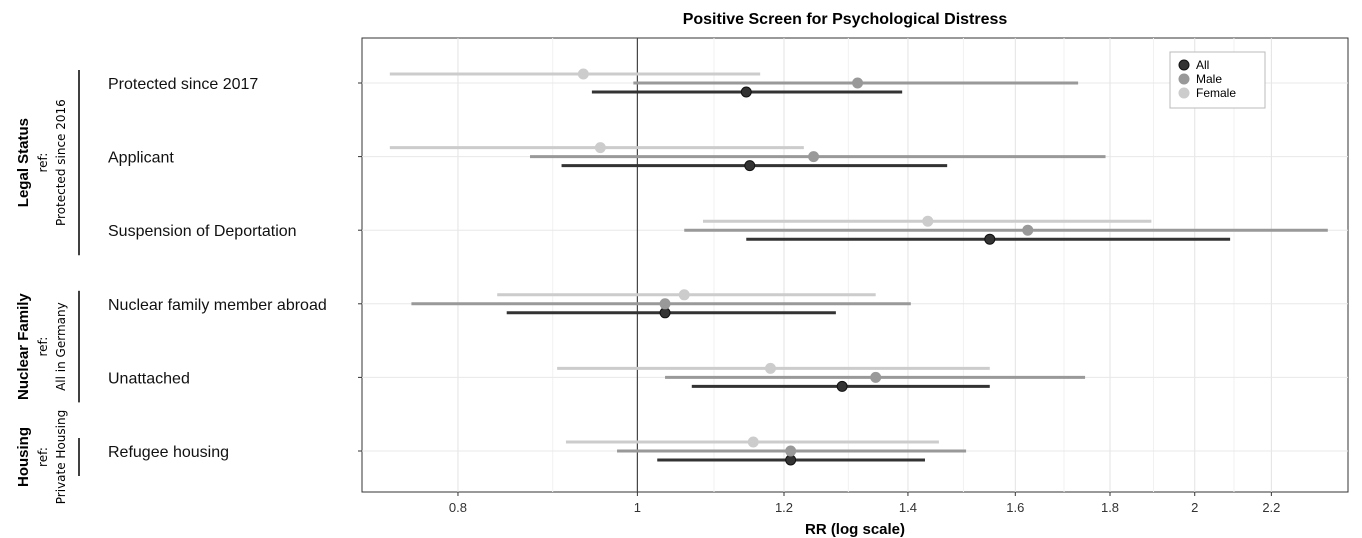 The width and height of the screenshot is (1362, 538). What do you see at coordinates (1184, 79) in the screenshot?
I see `legend-key-male` at bounding box center [1184, 79].